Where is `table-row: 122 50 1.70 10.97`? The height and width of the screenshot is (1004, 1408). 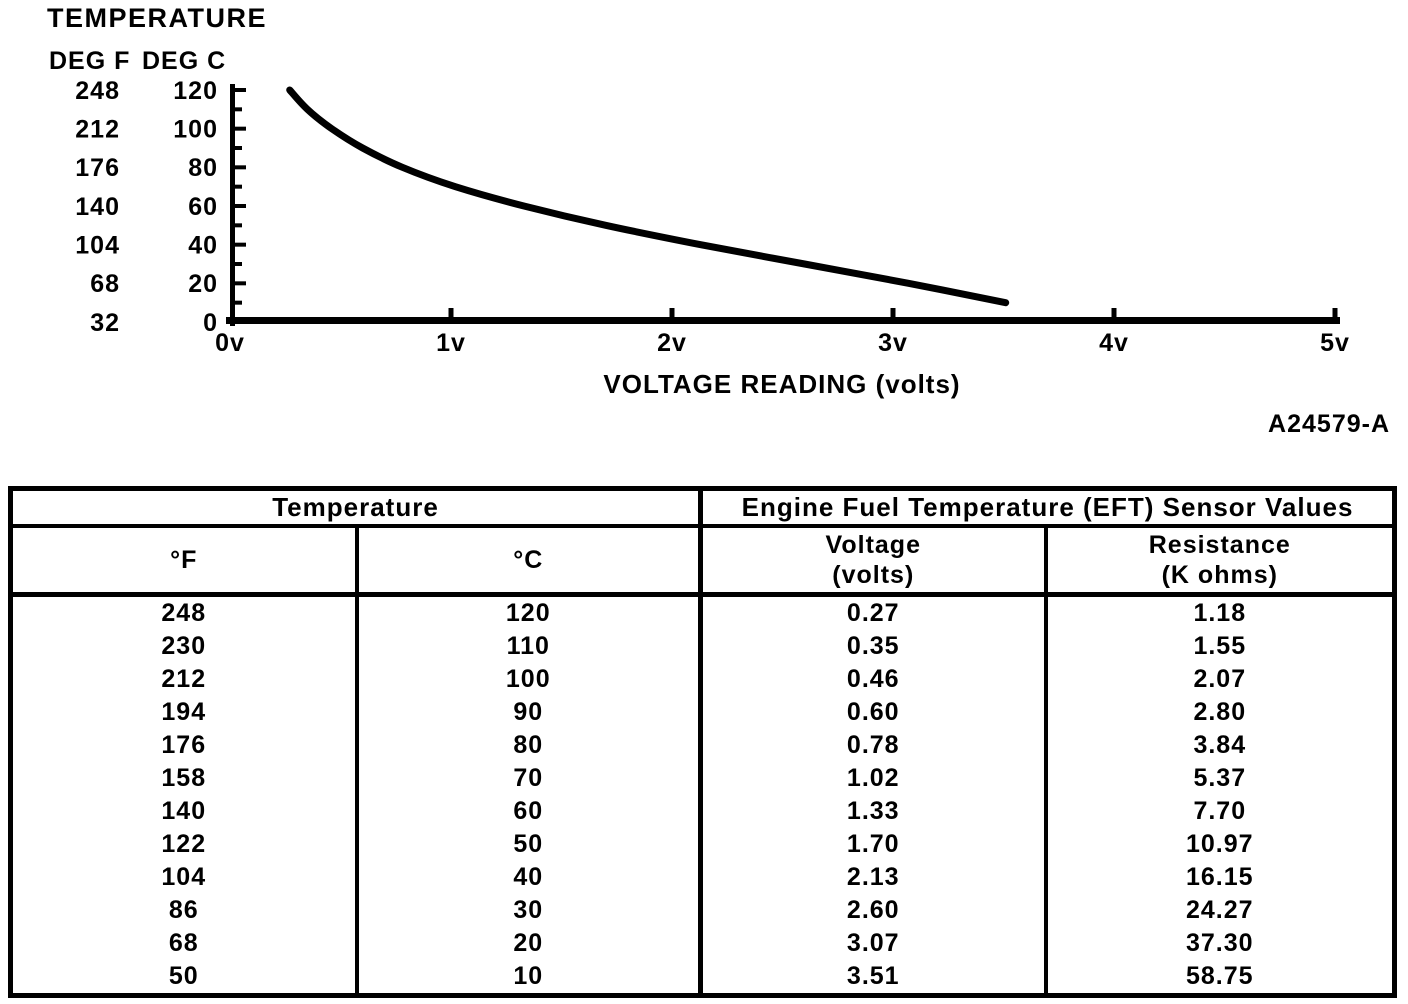
table-row: 122 50 1.70 10.97 is located at coordinates (703, 844).